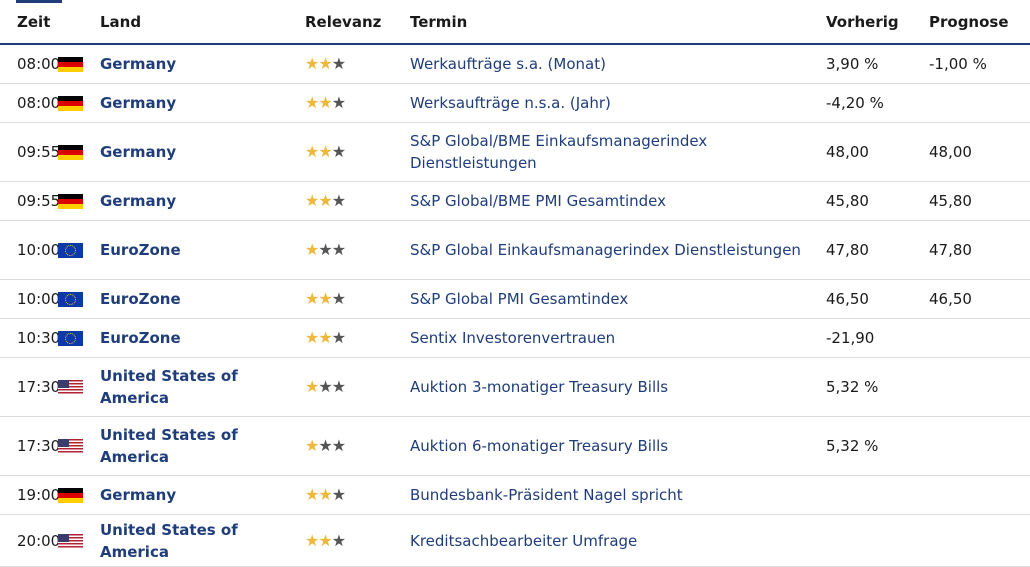 The image size is (1030, 567). What do you see at coordinates (79, 22) in the screenshot?
I see `column-header-flag` at bounding box center [79, 22].